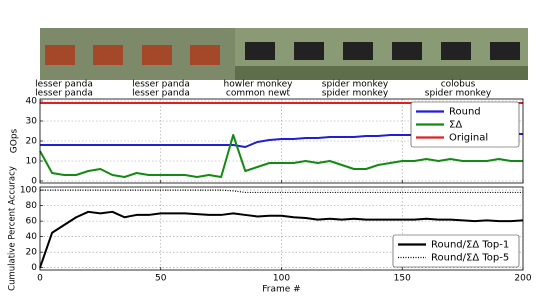 The width and height of the screenshot is (548, 304). Describe the element at coordinates (468, 138) in the screenshot. I see `legend-label: Original` at that location.